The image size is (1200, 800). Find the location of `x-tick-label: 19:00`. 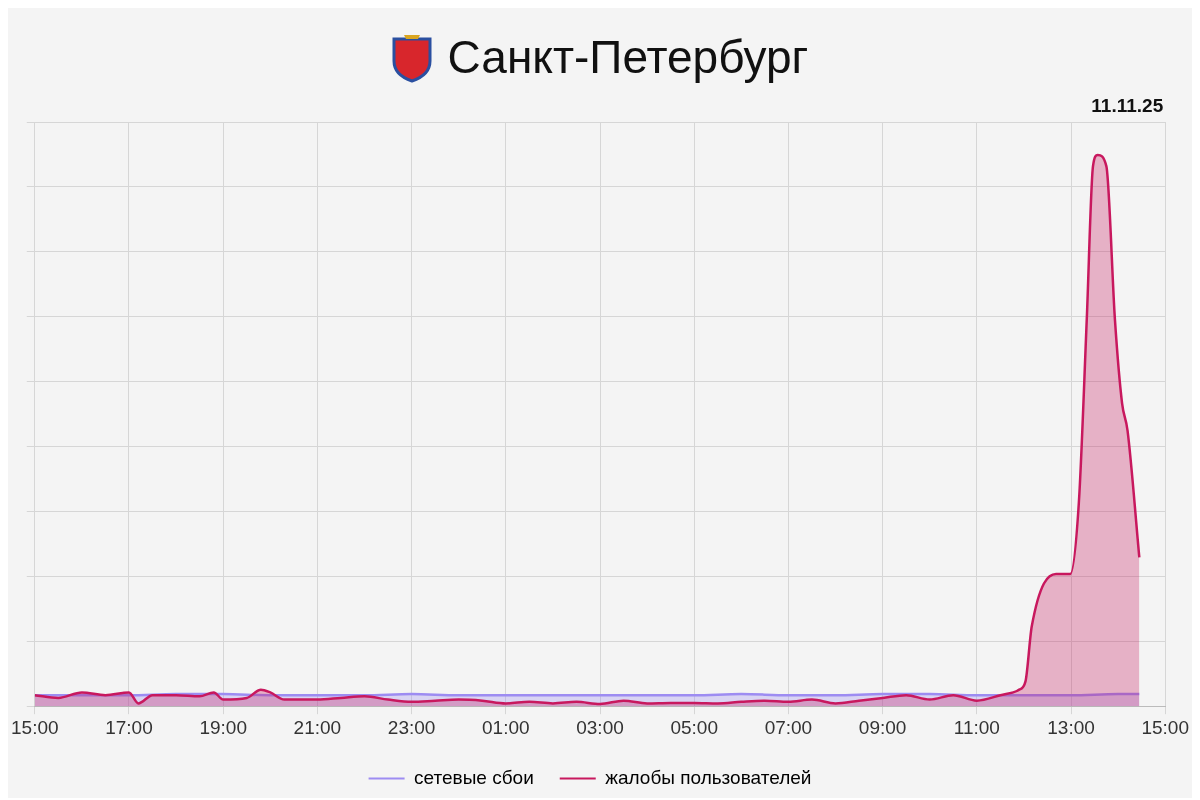

x-tick-label: 19:00 is located at coordinates (223, 727).